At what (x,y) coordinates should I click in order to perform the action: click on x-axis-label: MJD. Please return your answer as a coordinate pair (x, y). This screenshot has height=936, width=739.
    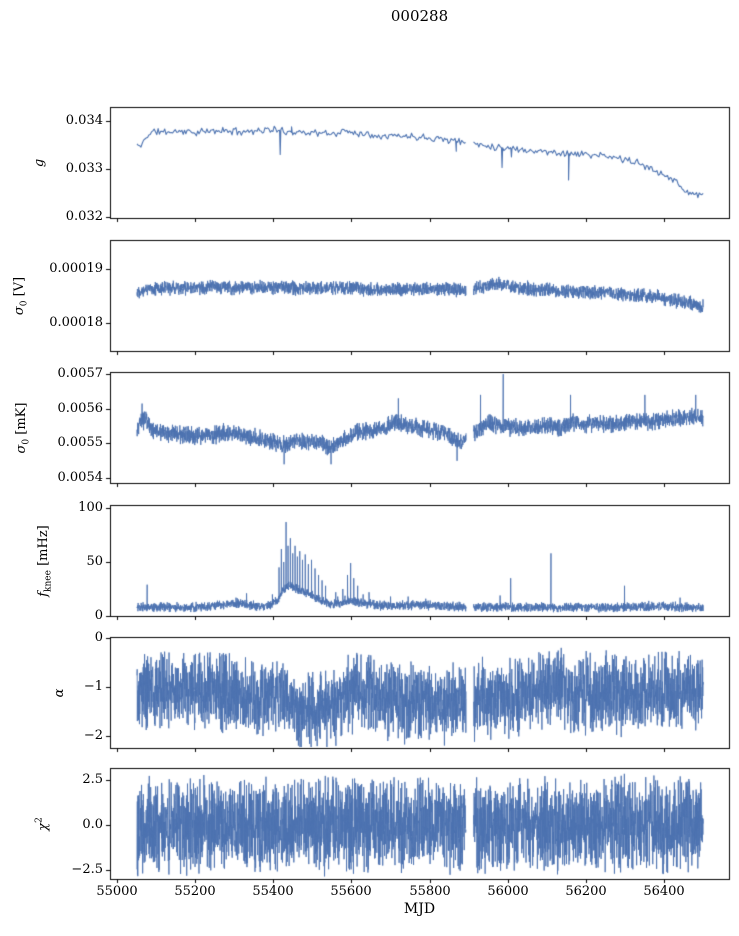
    Looking at the image, I should click on (419, 909).